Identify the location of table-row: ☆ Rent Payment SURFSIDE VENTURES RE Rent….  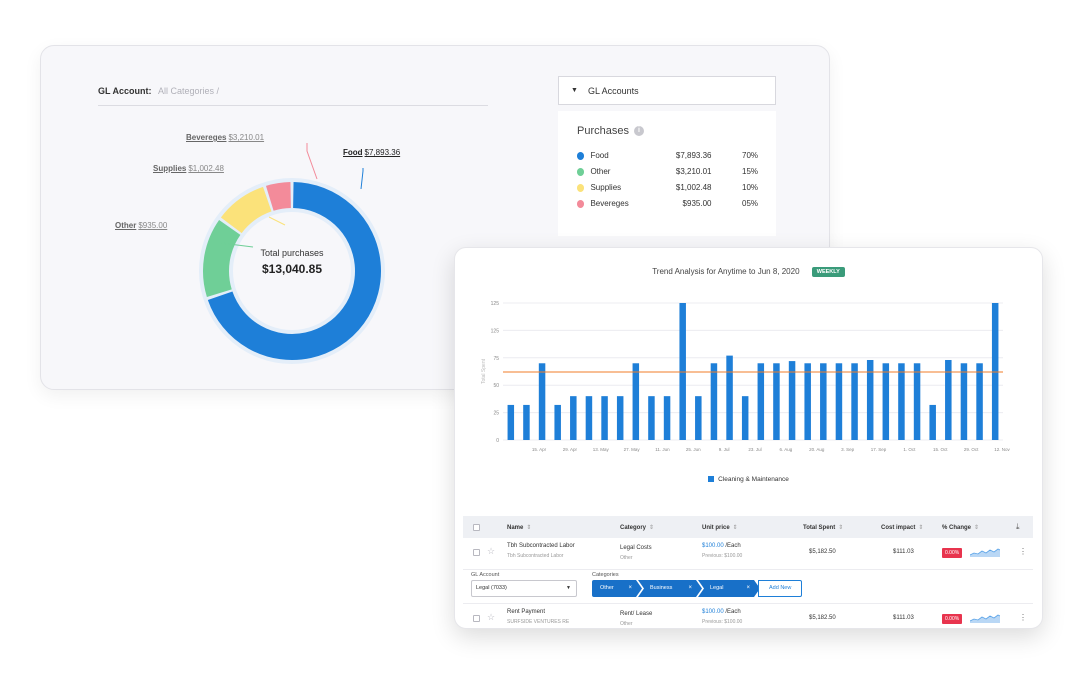
(748, 616).